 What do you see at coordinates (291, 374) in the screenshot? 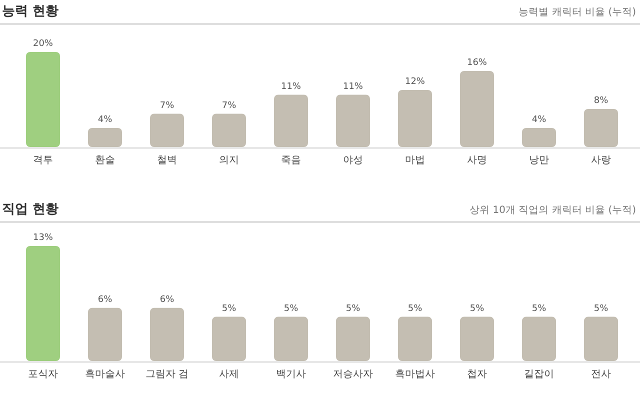
I see `x-tick-label: 백기사` at bounding box center [291, 374].